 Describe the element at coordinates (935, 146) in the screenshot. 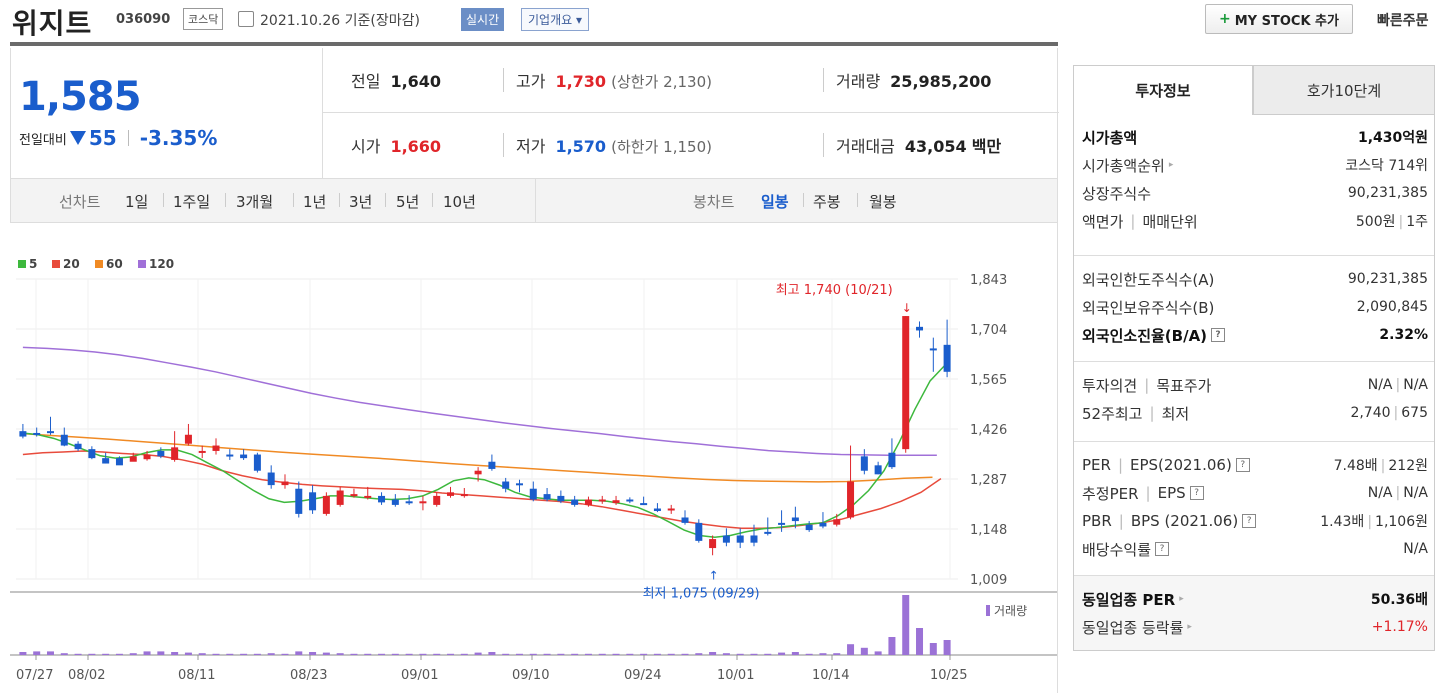

I see `trade-amount-value: 43,054` at that location.